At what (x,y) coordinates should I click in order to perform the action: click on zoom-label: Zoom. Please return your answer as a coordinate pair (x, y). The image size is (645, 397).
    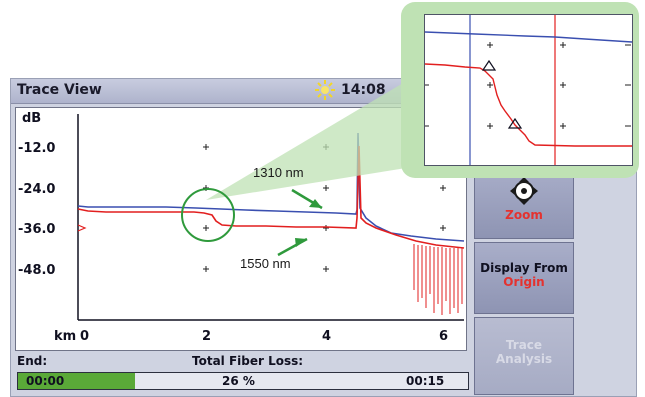
    Looking at the image, I should click on (524, 215).